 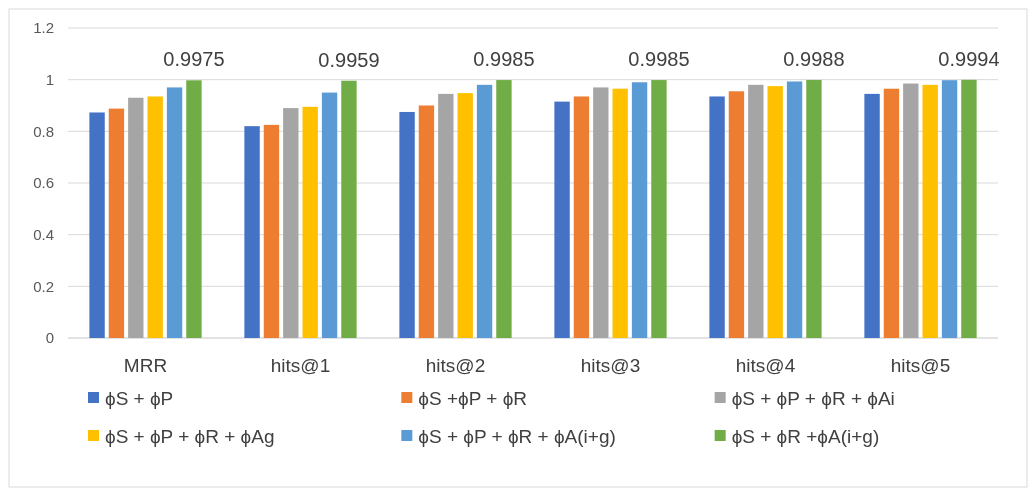 What do you see at coordinates (765, 365) in the screenshot?
I see `x-tick-label: hits@4` at bounding box center [765, 365].